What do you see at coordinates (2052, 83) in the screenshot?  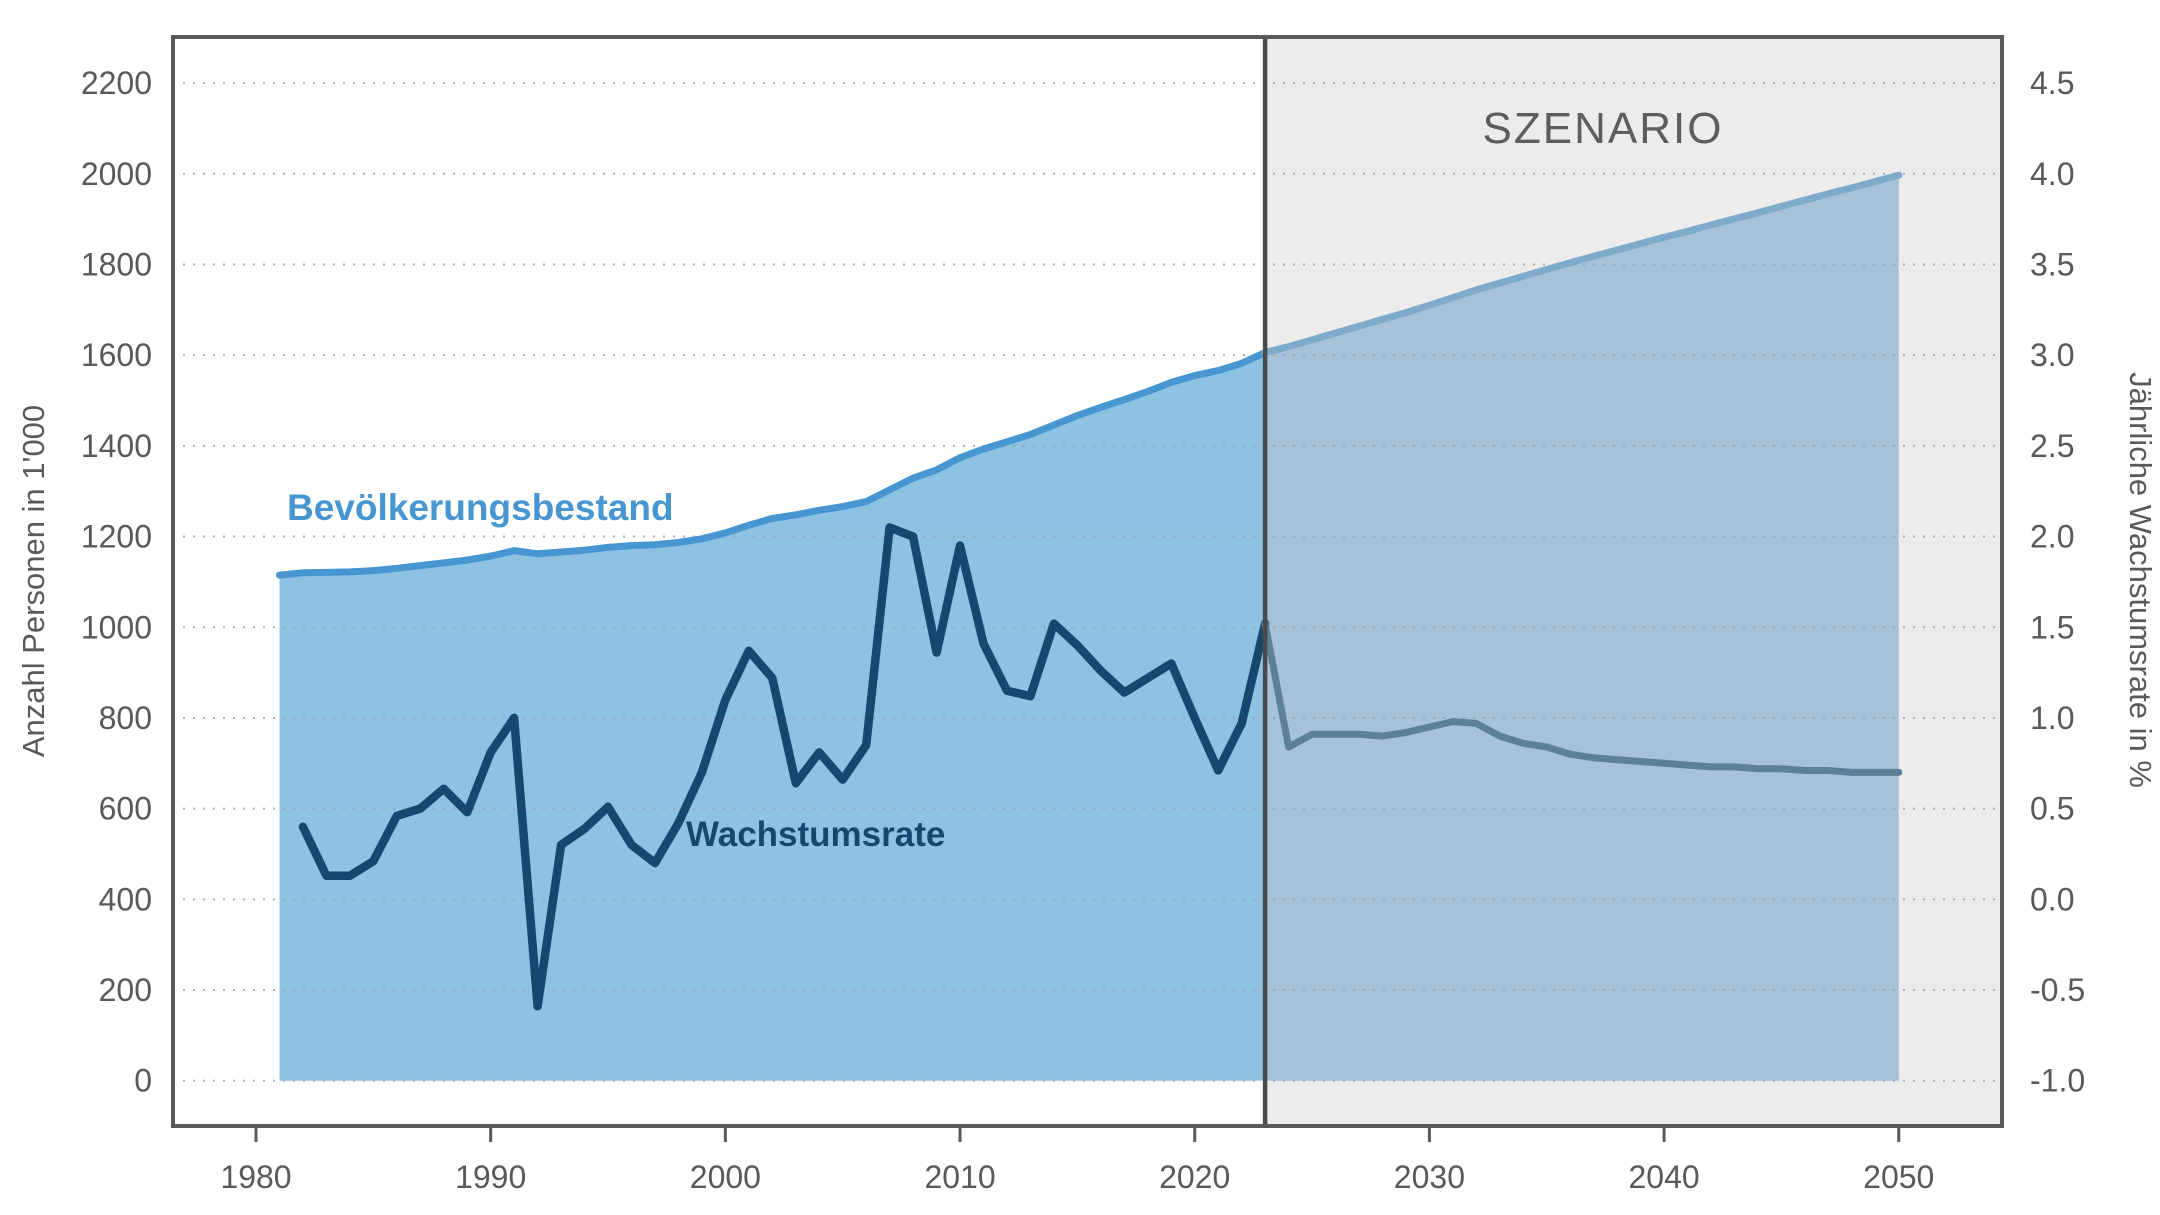 I see `right-axis-tick-label: 4.5` at bounding box center [2052, 83].